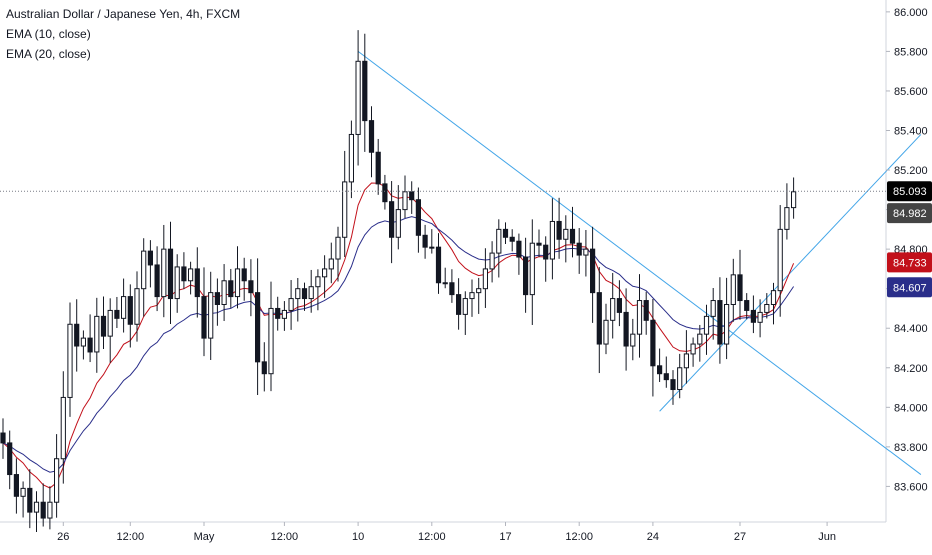 This screenshot has height=555, width=932. I want to click on price-badge-label: 84.733, so click(910, 263).